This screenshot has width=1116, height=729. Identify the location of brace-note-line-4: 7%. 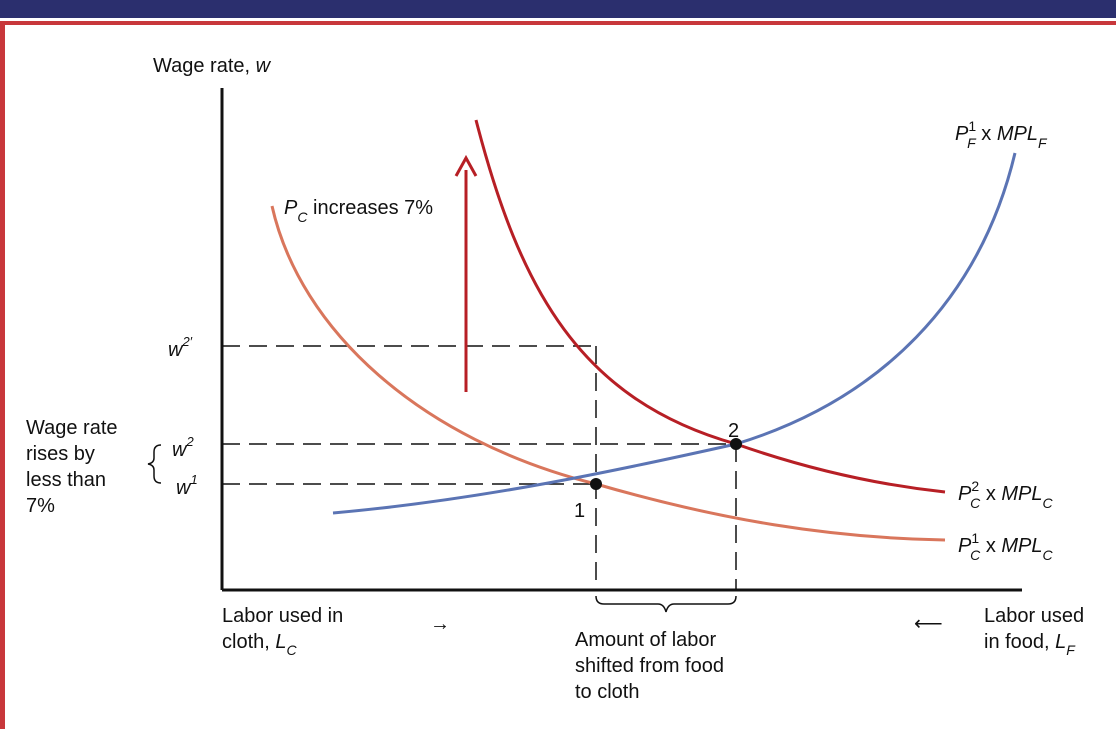
(40, 506).